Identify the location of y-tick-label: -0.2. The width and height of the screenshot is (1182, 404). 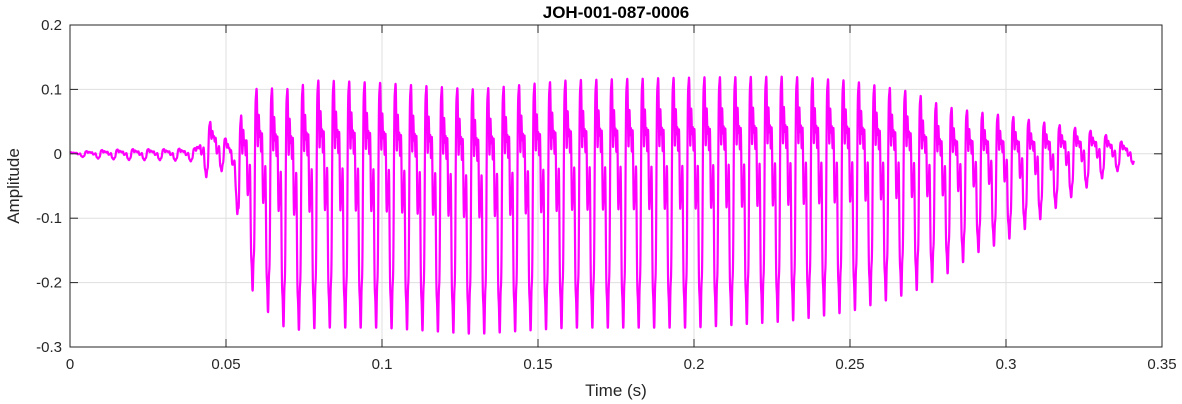
(49, 283).